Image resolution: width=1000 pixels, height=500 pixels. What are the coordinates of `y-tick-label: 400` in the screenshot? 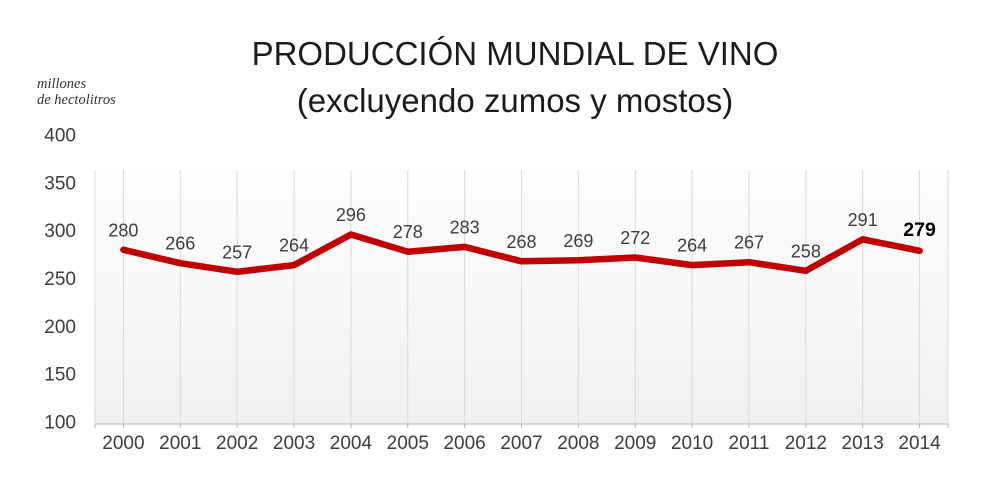 It's located at (60, 136).